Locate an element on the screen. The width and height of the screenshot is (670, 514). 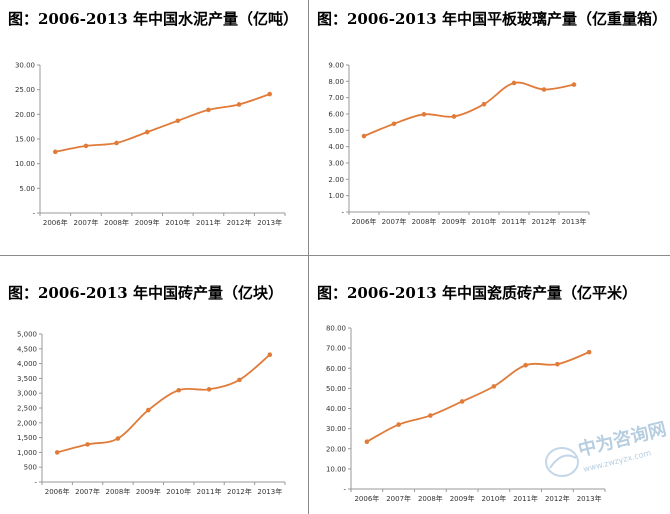
y-tick-label: 1,500 is located at coordinates (27, 438).